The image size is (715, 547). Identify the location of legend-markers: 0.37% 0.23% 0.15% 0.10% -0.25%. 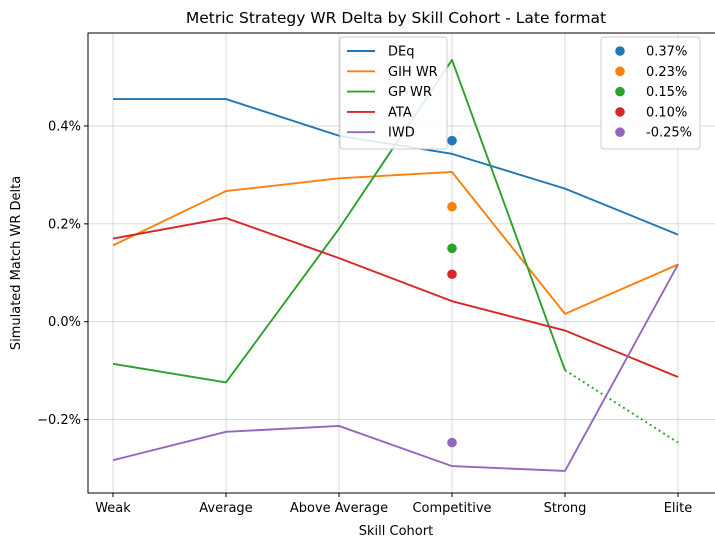
(650, 93).